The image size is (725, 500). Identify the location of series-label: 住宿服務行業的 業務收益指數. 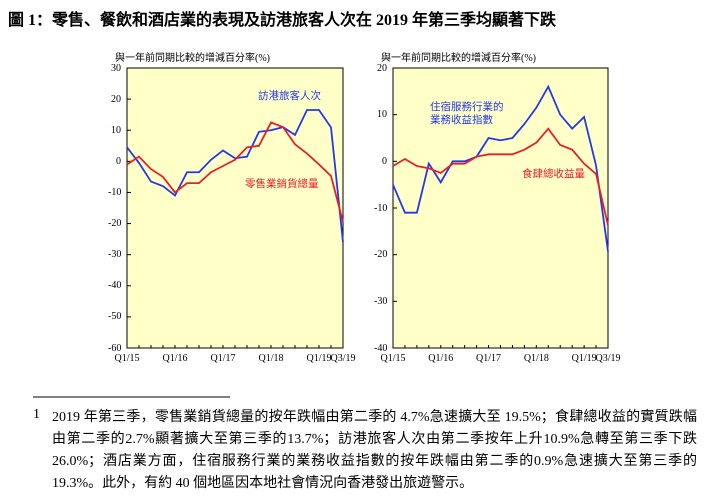
(467, 114).